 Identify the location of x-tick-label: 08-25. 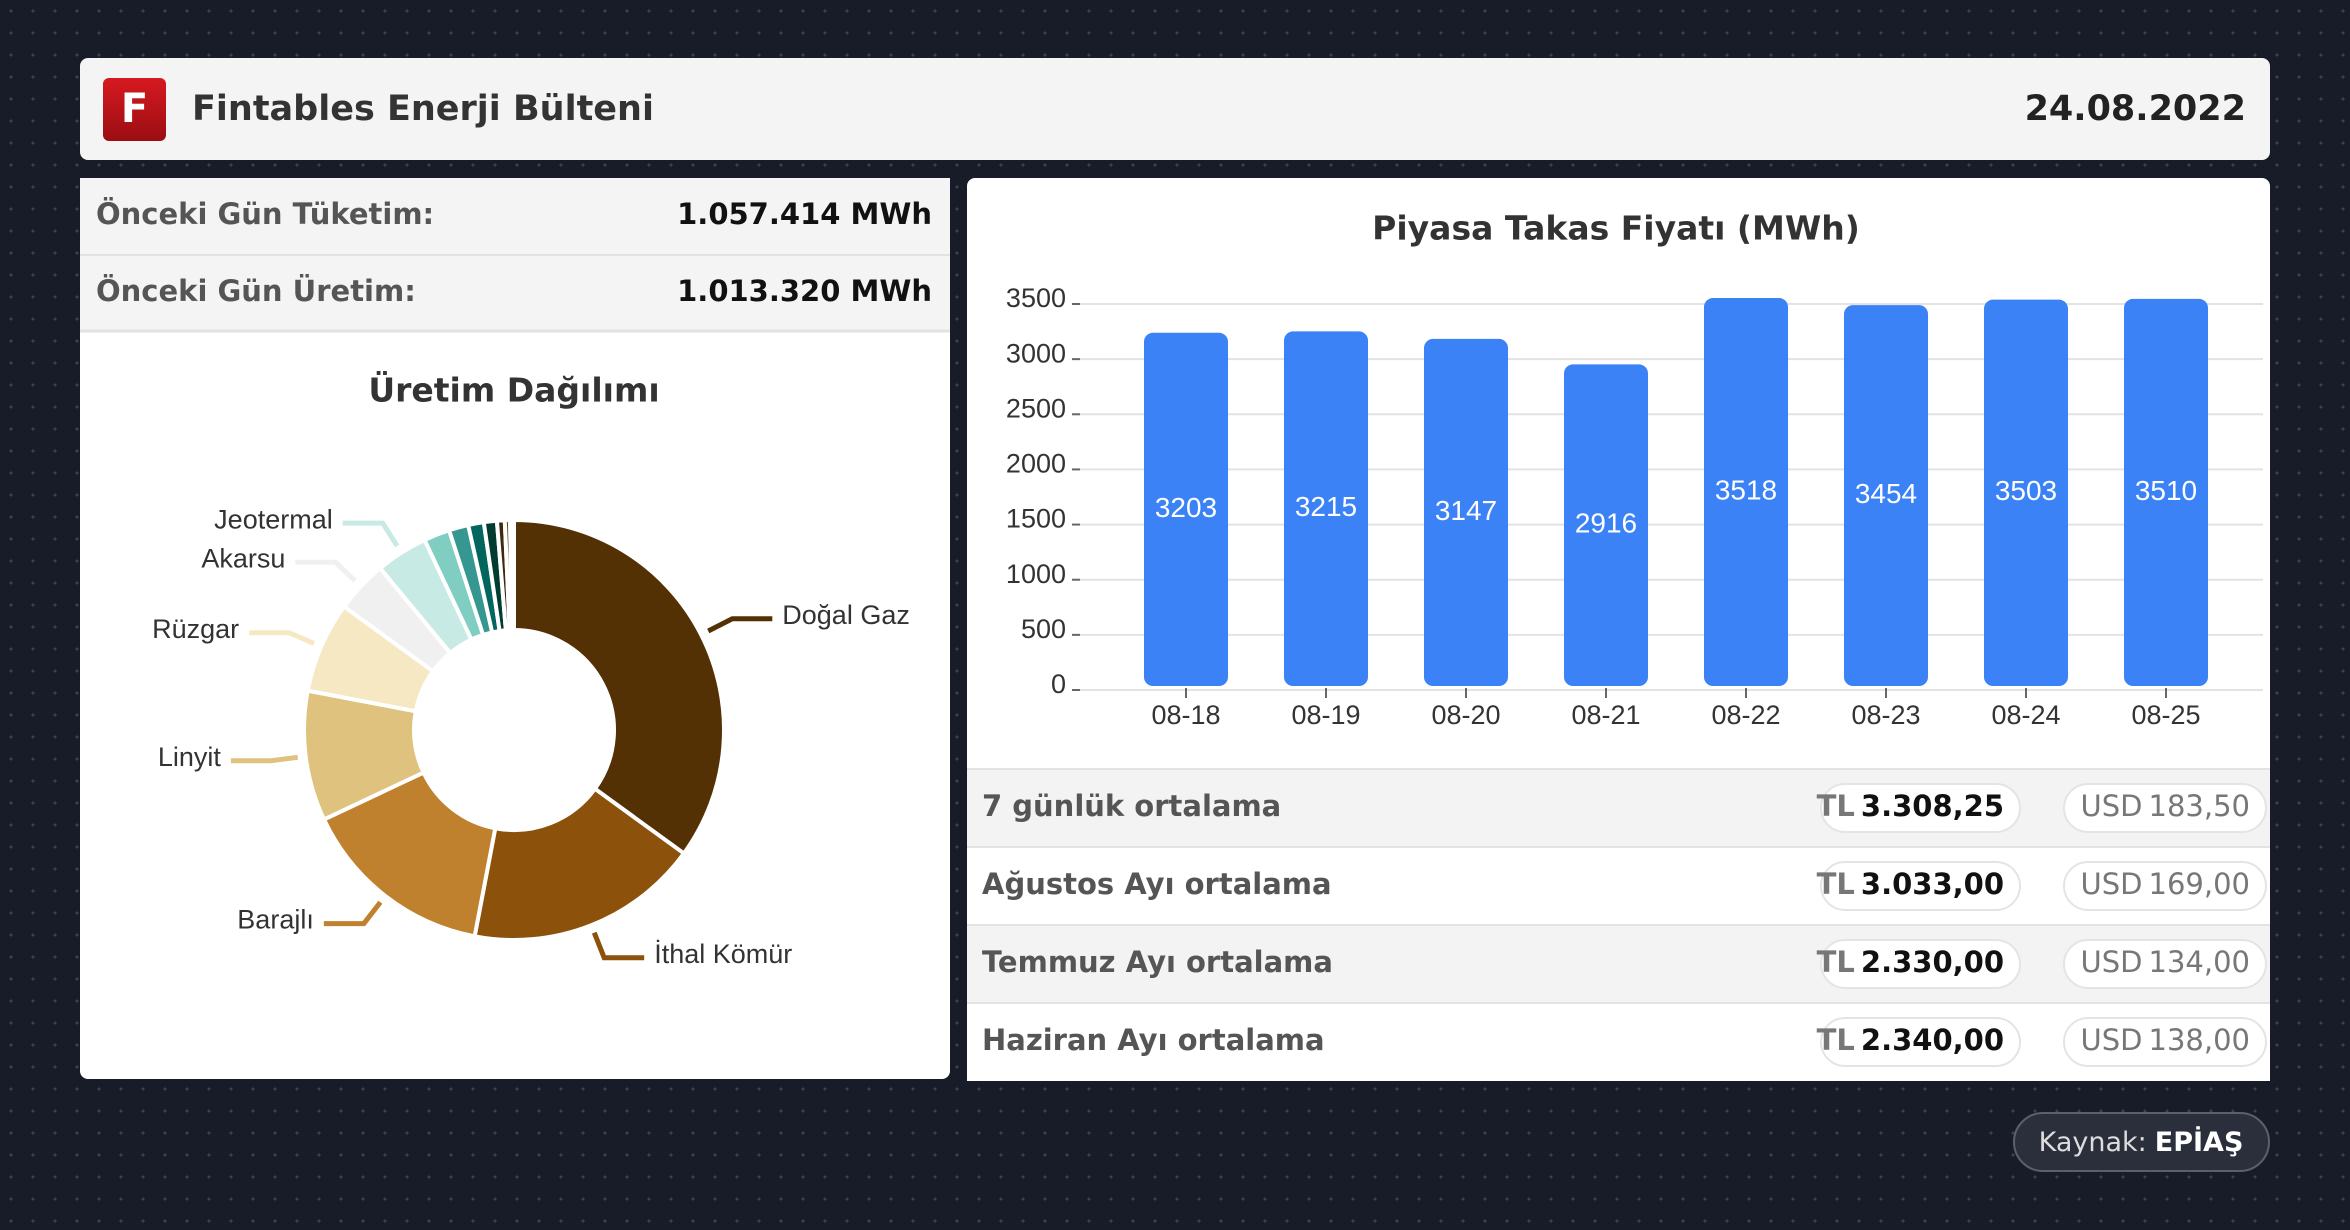
(2165, 715).